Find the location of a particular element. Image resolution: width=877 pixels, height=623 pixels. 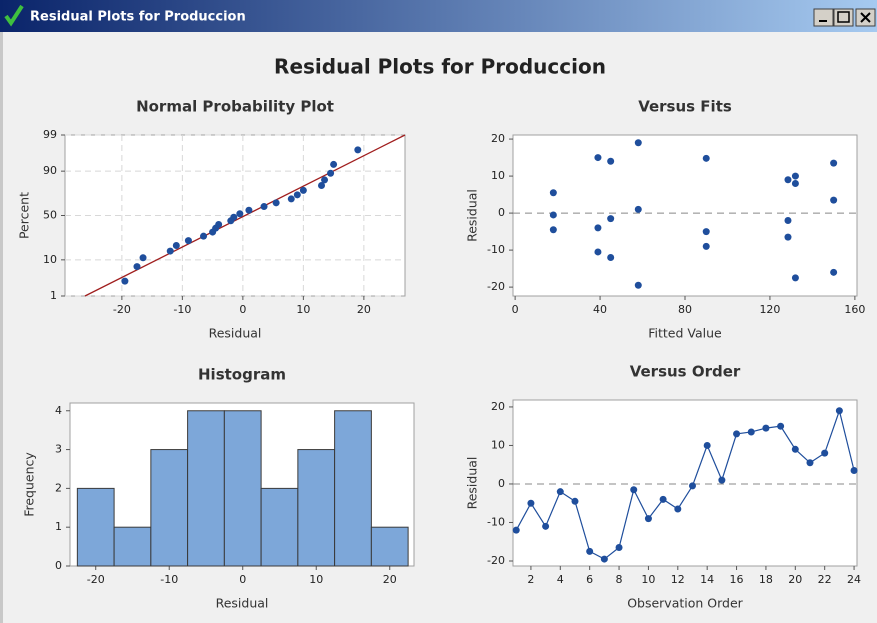

minimize-icon is located at coordinates (823, 21).